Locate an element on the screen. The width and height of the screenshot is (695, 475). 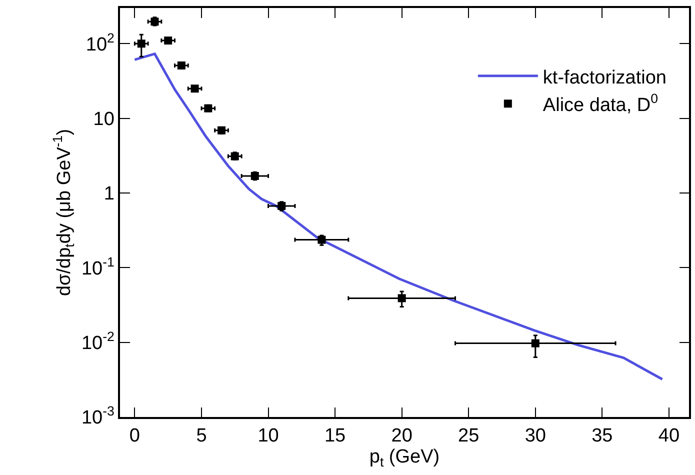
x-tick-label: 30 is located at coordinates (535, 436).